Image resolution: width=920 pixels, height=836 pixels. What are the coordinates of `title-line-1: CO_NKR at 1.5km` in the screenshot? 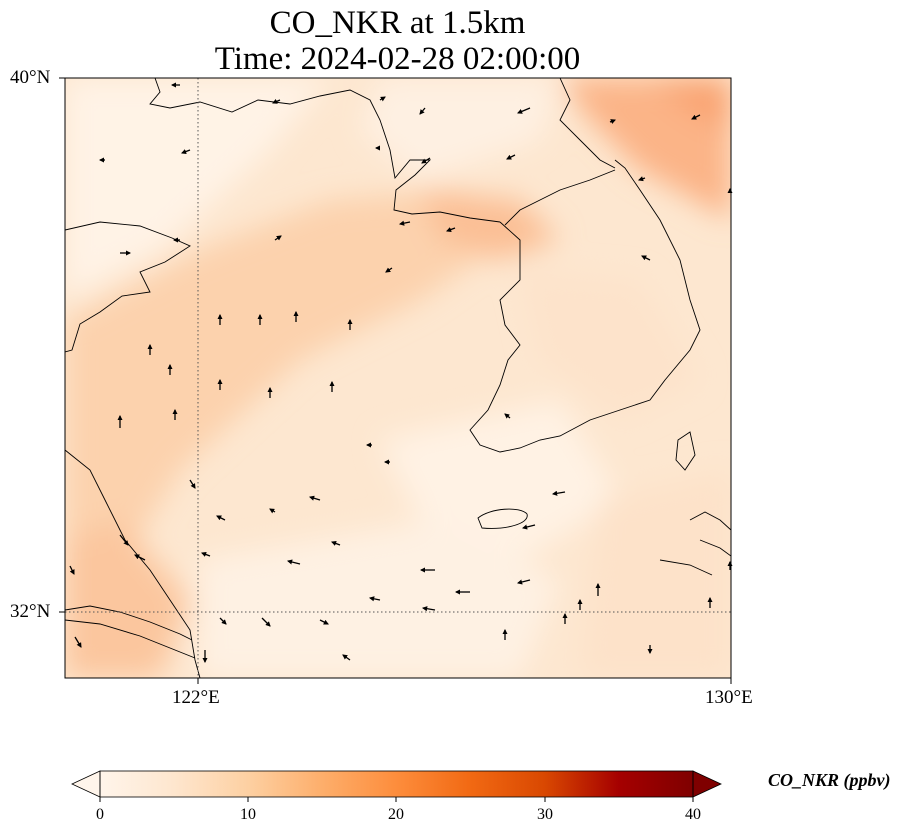 It's located at (397, 23).